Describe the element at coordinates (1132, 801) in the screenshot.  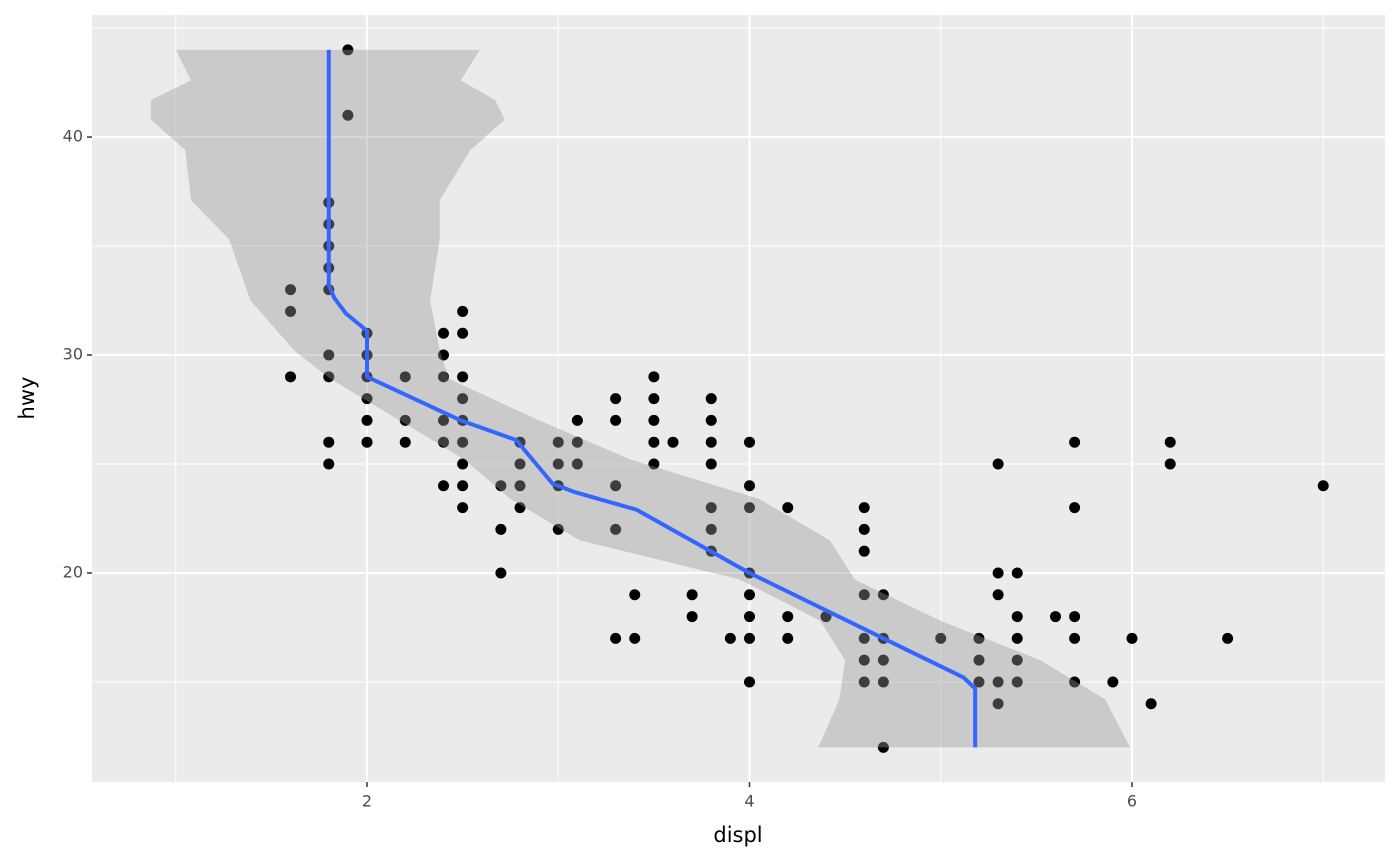
I see `x-tick-label: 6` at that location.